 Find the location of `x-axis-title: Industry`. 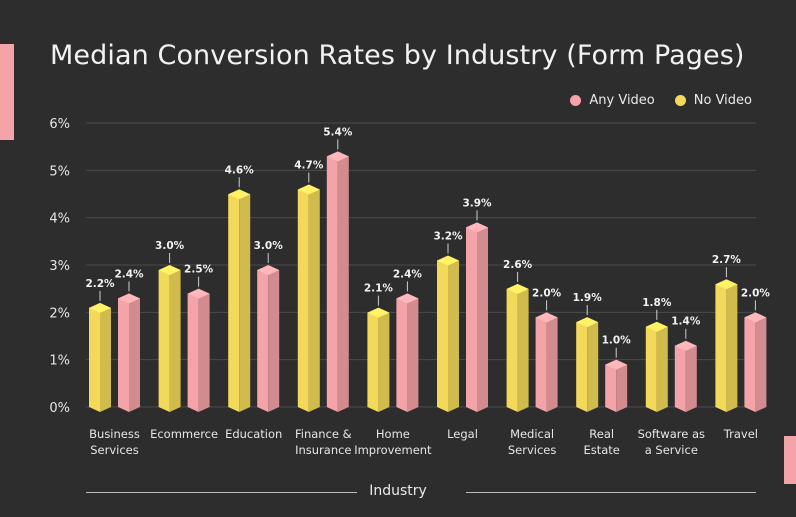

x-axis-title: Industry is located at coordinates (398, 491).